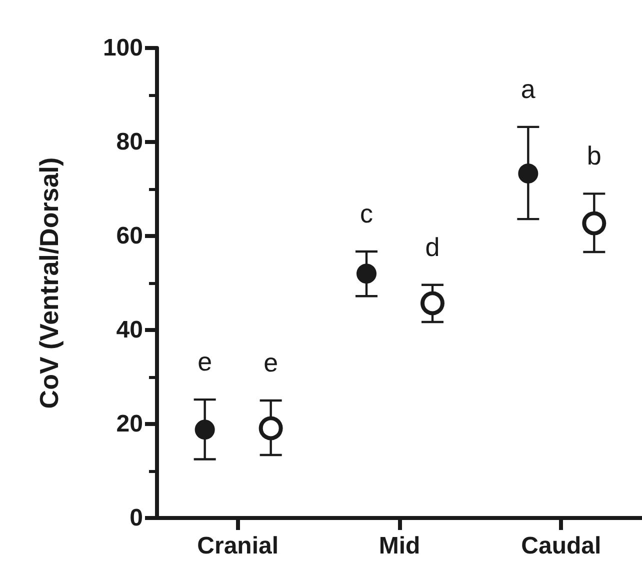 Image resolution: width=642 pixels, height=583 pixels. I want to click on y-axis-title: CoV (Ventral/Dorsal), so click(49, 283).